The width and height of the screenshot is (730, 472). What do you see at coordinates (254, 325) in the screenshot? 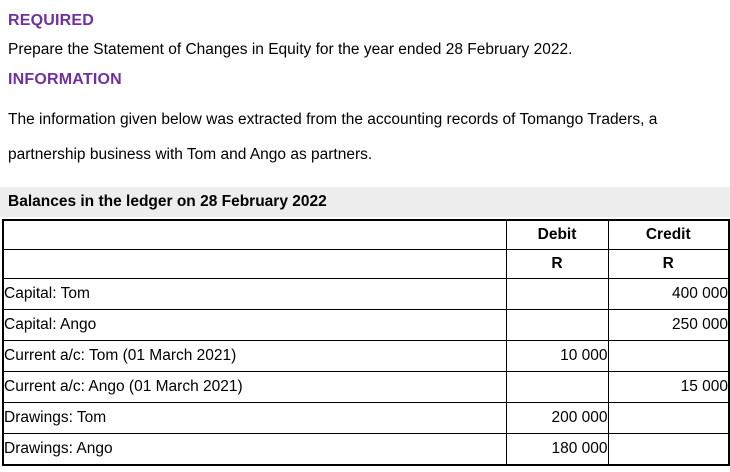
I see `row-label: Capital: Ango` at bounding box center [254, 325].